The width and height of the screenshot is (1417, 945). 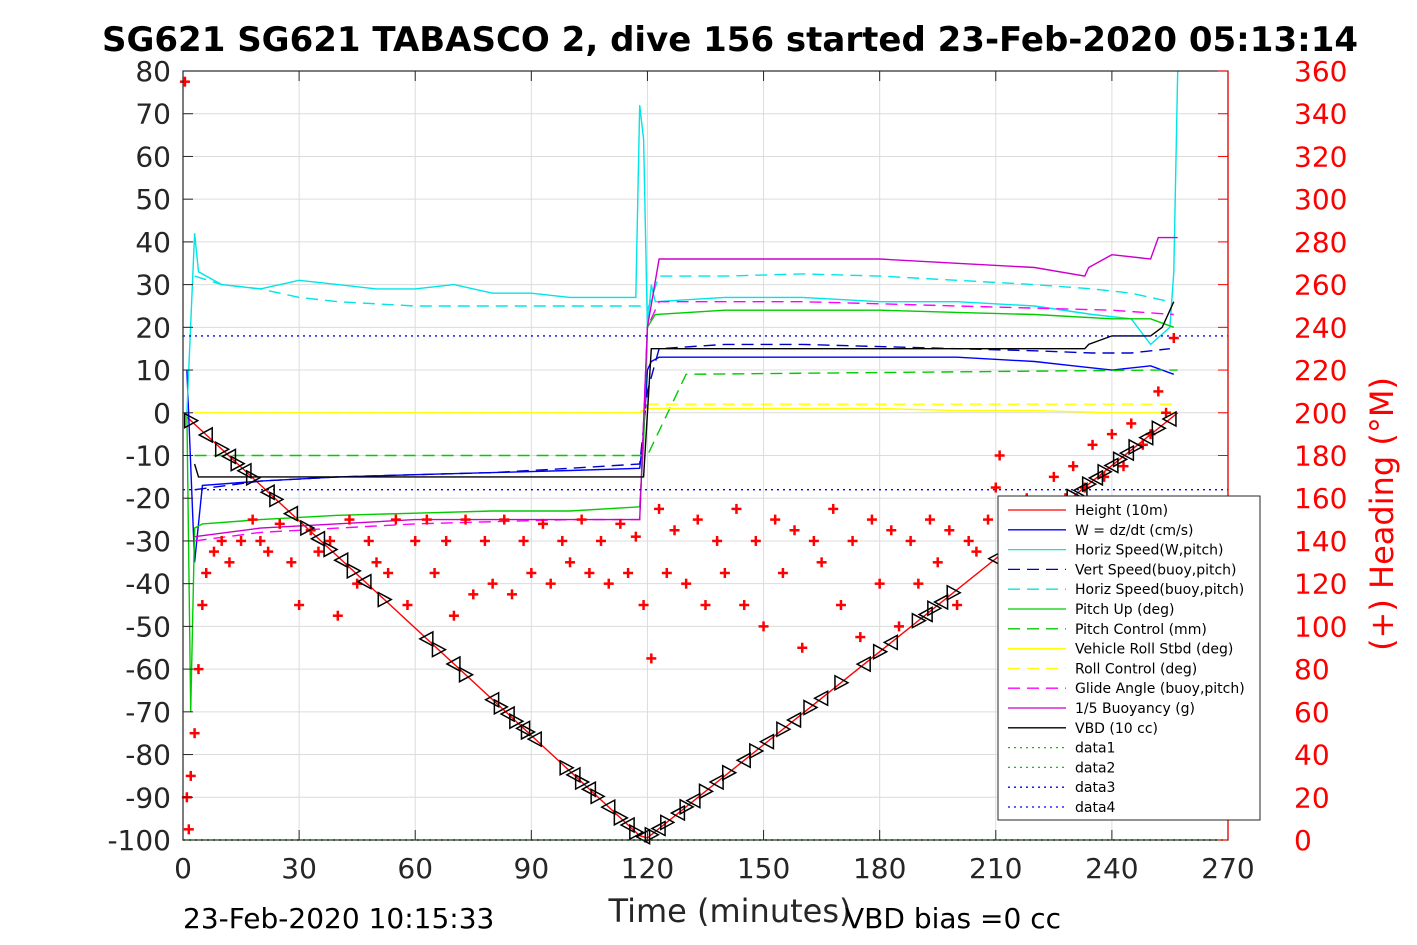 What do you see at coordinates (153, 199) in the screenshot?
I see `y-tick-label: 50` at bounding box center [153, 199].